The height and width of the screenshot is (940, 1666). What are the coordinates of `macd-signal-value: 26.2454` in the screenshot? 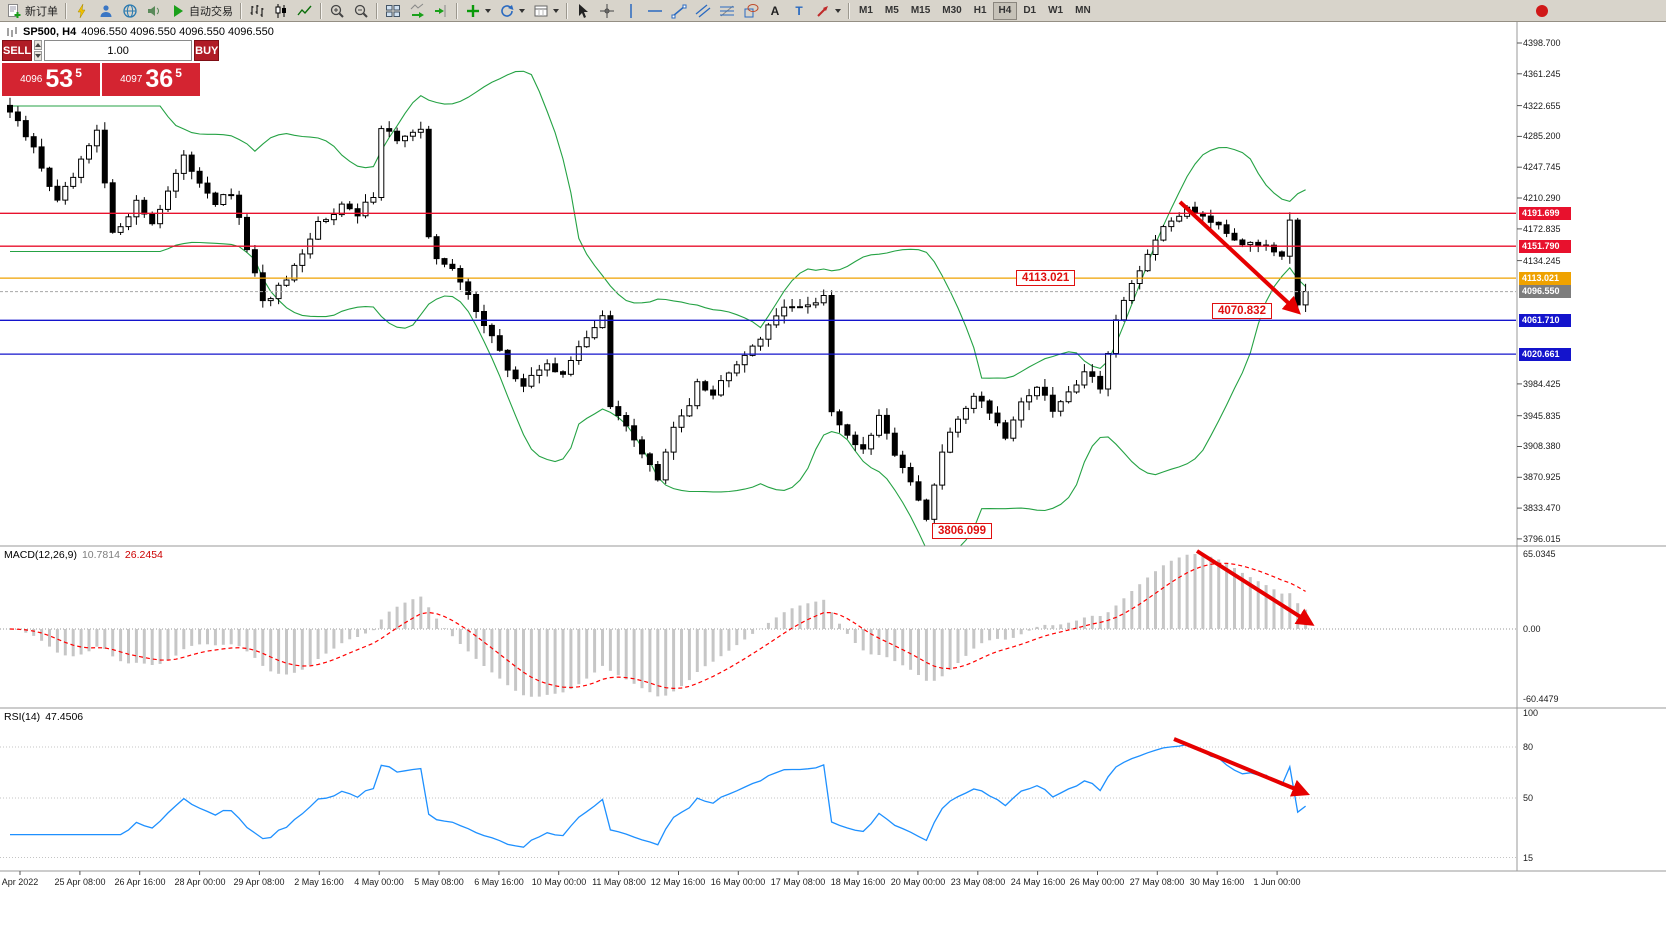 It's located at (143, 555).